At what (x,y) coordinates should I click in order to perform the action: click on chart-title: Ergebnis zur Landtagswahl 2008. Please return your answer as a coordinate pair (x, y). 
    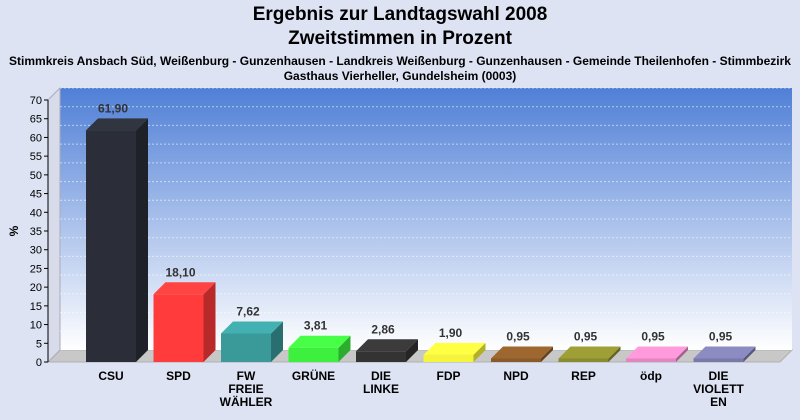
    Looking at the image, I should click on (400, 14).